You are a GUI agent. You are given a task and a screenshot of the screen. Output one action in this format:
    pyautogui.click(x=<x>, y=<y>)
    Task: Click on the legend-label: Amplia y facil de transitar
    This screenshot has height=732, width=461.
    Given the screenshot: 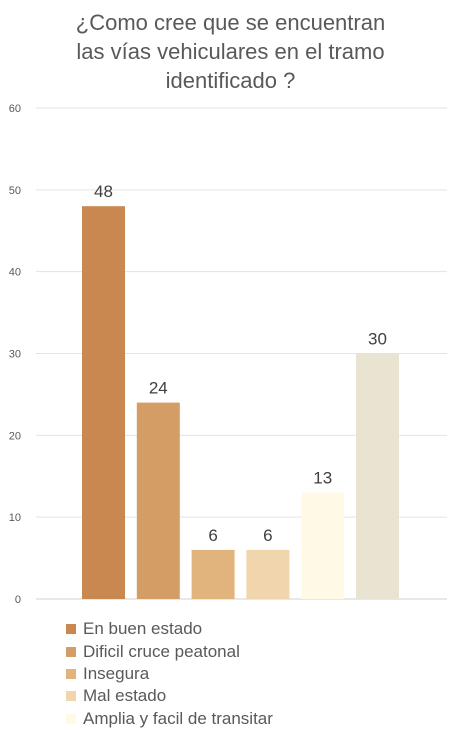 What is the action you would take?
    pyautogui.click(x=178, y=718)
    